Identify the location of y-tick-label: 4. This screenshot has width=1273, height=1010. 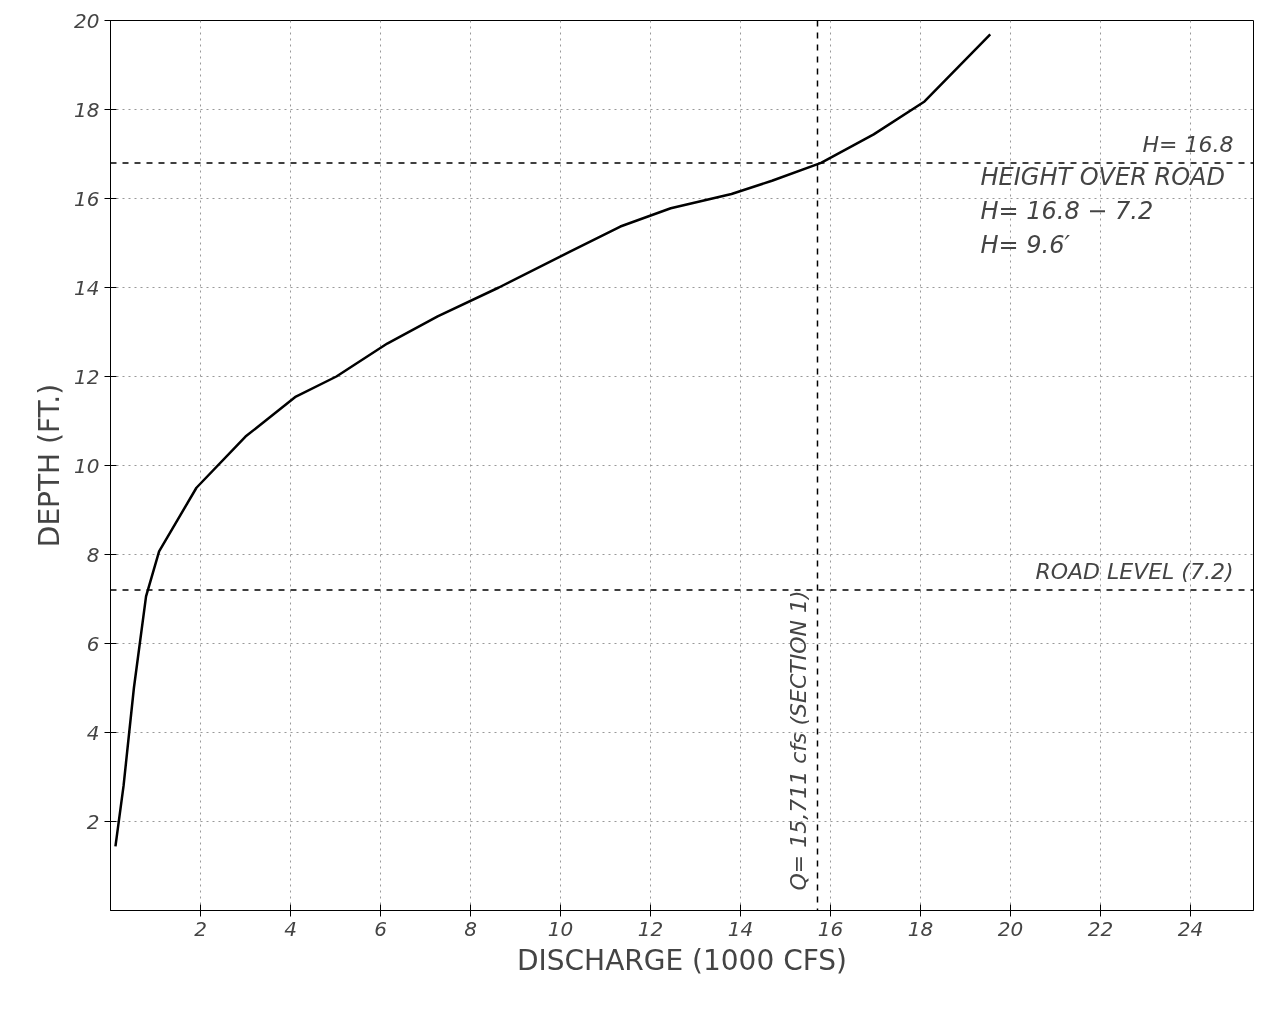
(93, 732).